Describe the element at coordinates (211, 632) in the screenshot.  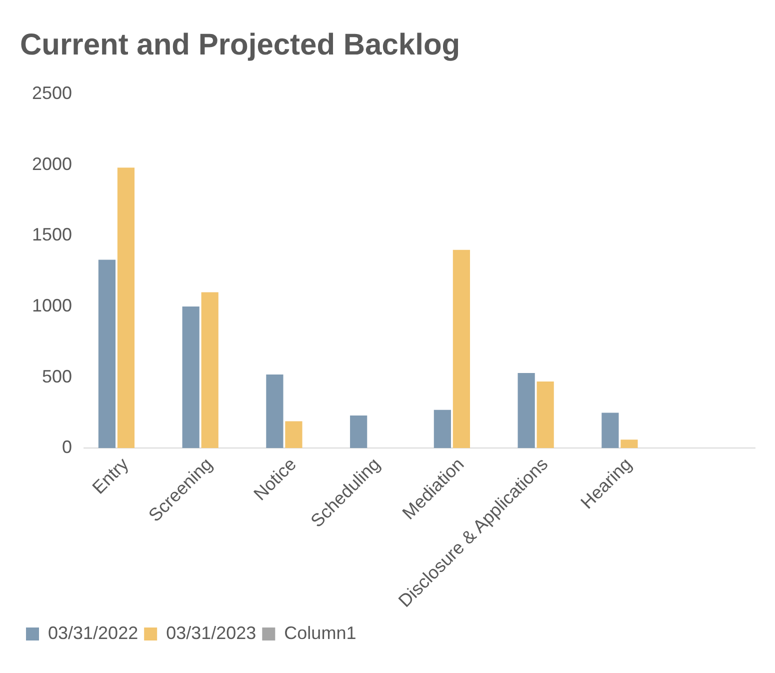
I see `legend-label: 03/31/2023` at that location.